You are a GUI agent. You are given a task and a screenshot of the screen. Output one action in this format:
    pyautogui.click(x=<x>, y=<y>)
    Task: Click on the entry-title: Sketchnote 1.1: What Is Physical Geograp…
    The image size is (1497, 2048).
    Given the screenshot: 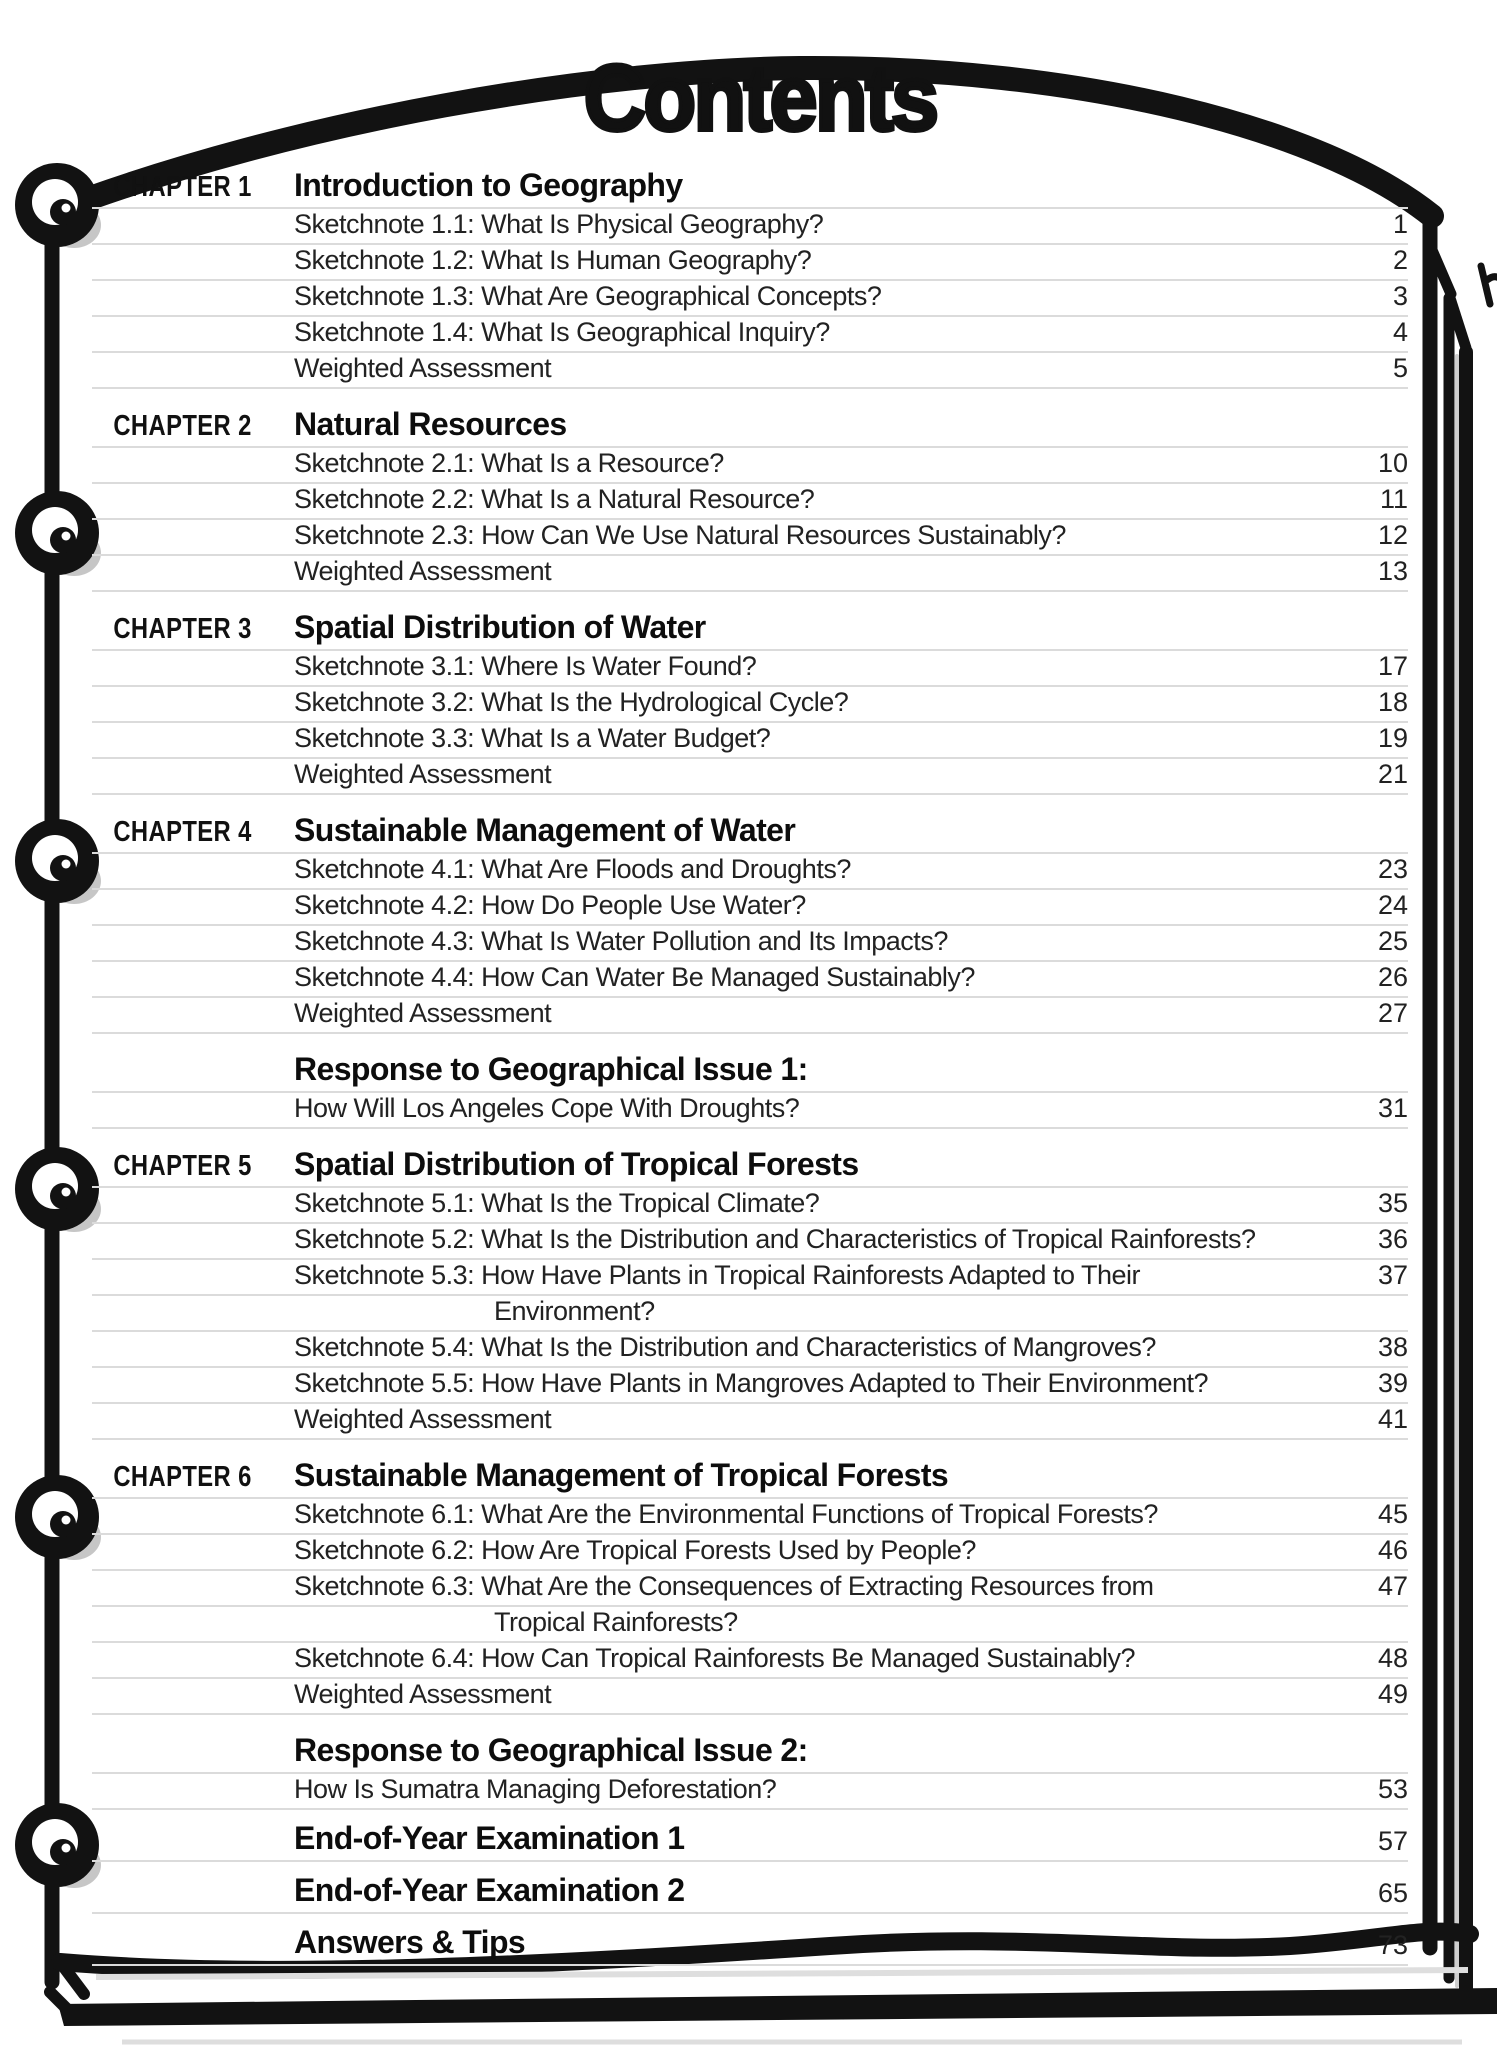 What is the action you would take?
    pyautogui.click(x=559, y=224)
    